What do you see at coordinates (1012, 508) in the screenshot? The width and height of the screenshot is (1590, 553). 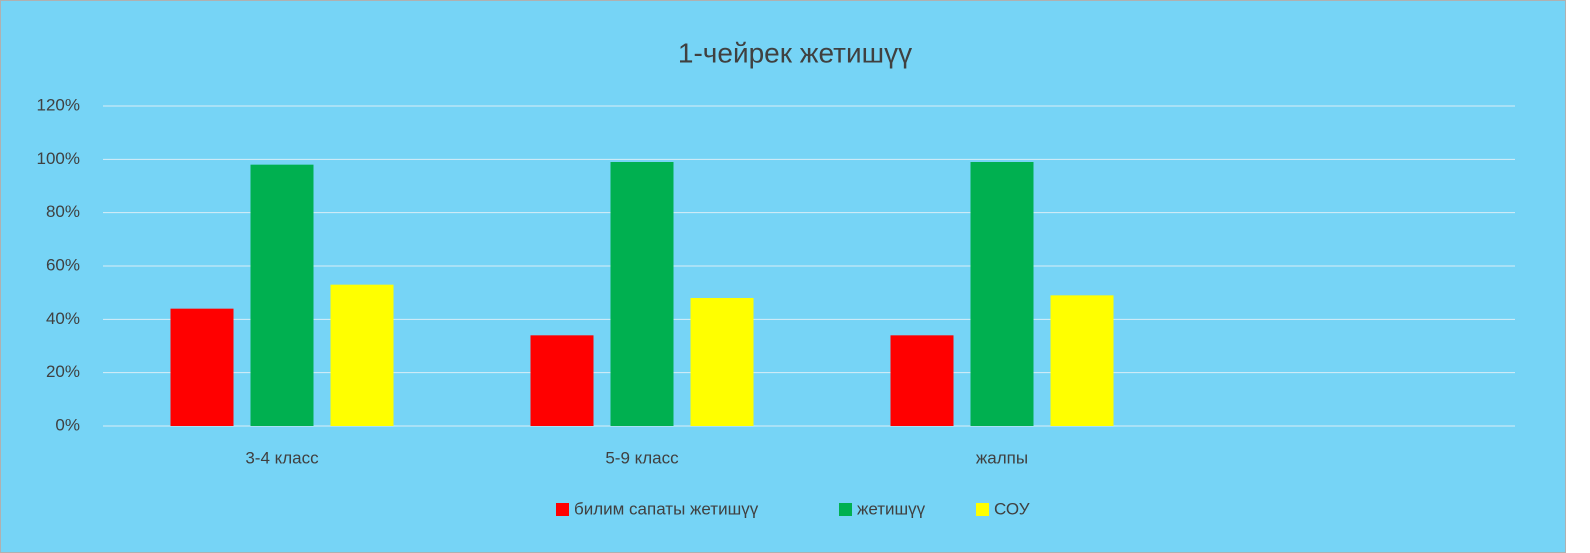 I see `legend-label: СОУ` at bounding box center [1012, 508].